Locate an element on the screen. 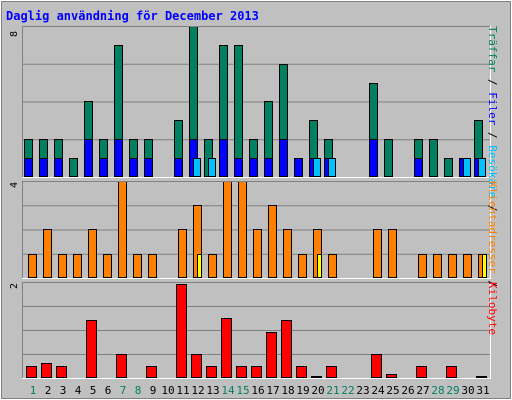  x-tick-label-14: 14 is located at coordinates (228, 390).